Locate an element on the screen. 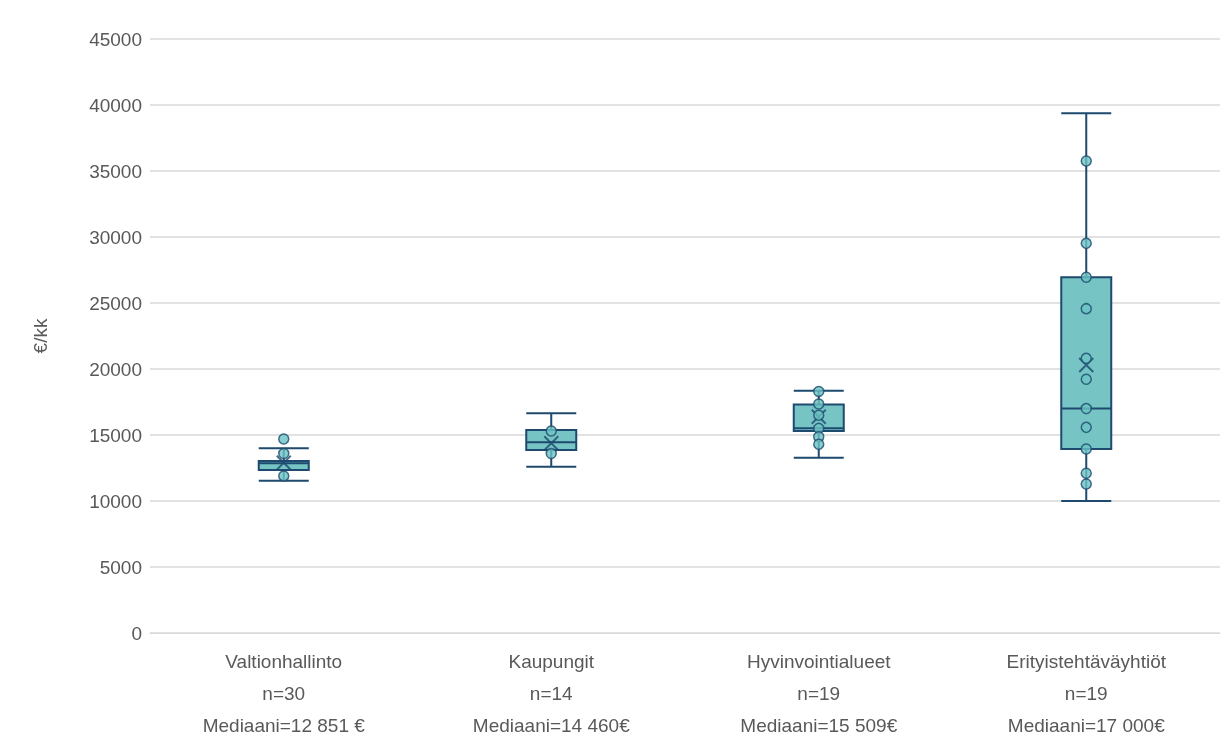 The image size is (1228, 756). y-tick-label: 10000 is located at coordinates (115, 501).